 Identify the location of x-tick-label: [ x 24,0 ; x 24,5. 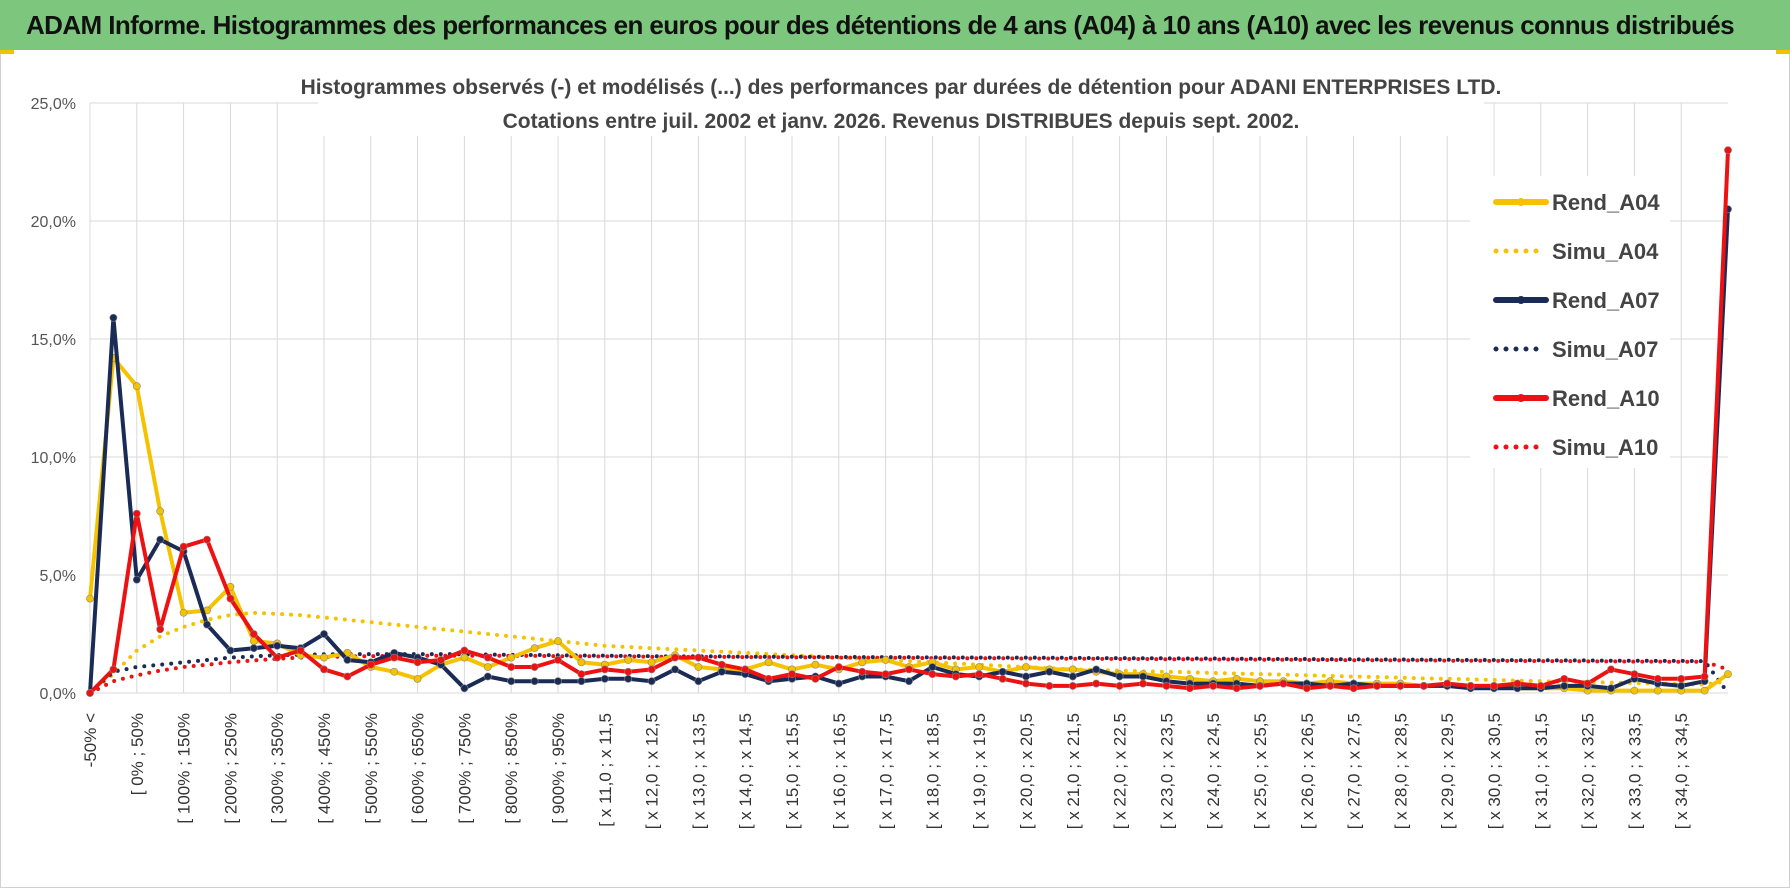
(1213, 771).